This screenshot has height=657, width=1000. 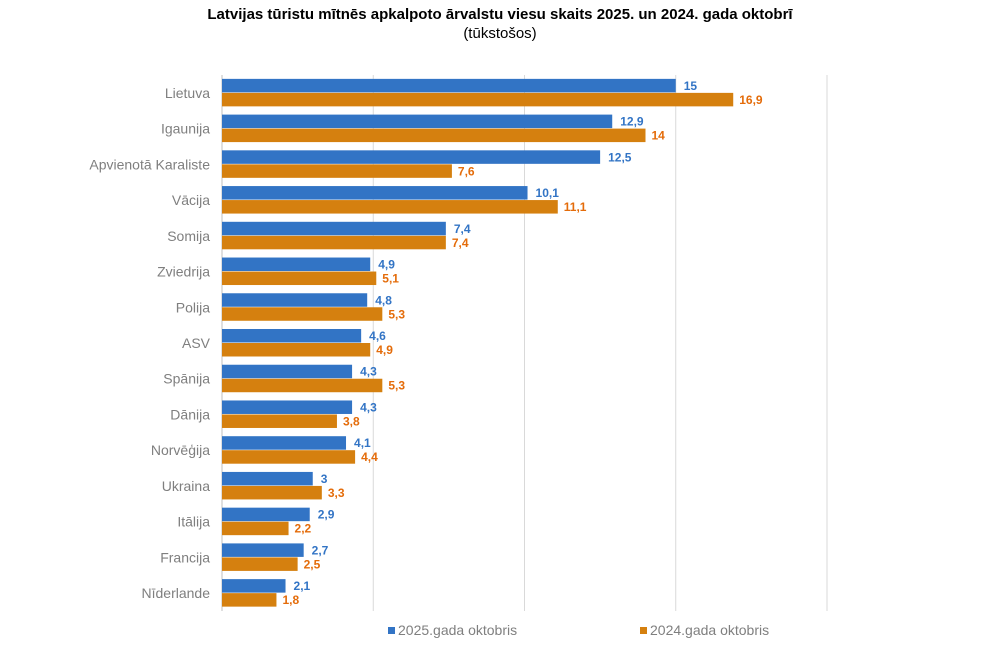 What do you see at coordinates (183, 272) in the screenshot?
I see `category-label: Zviedrija` at bounding box center [183, 272].